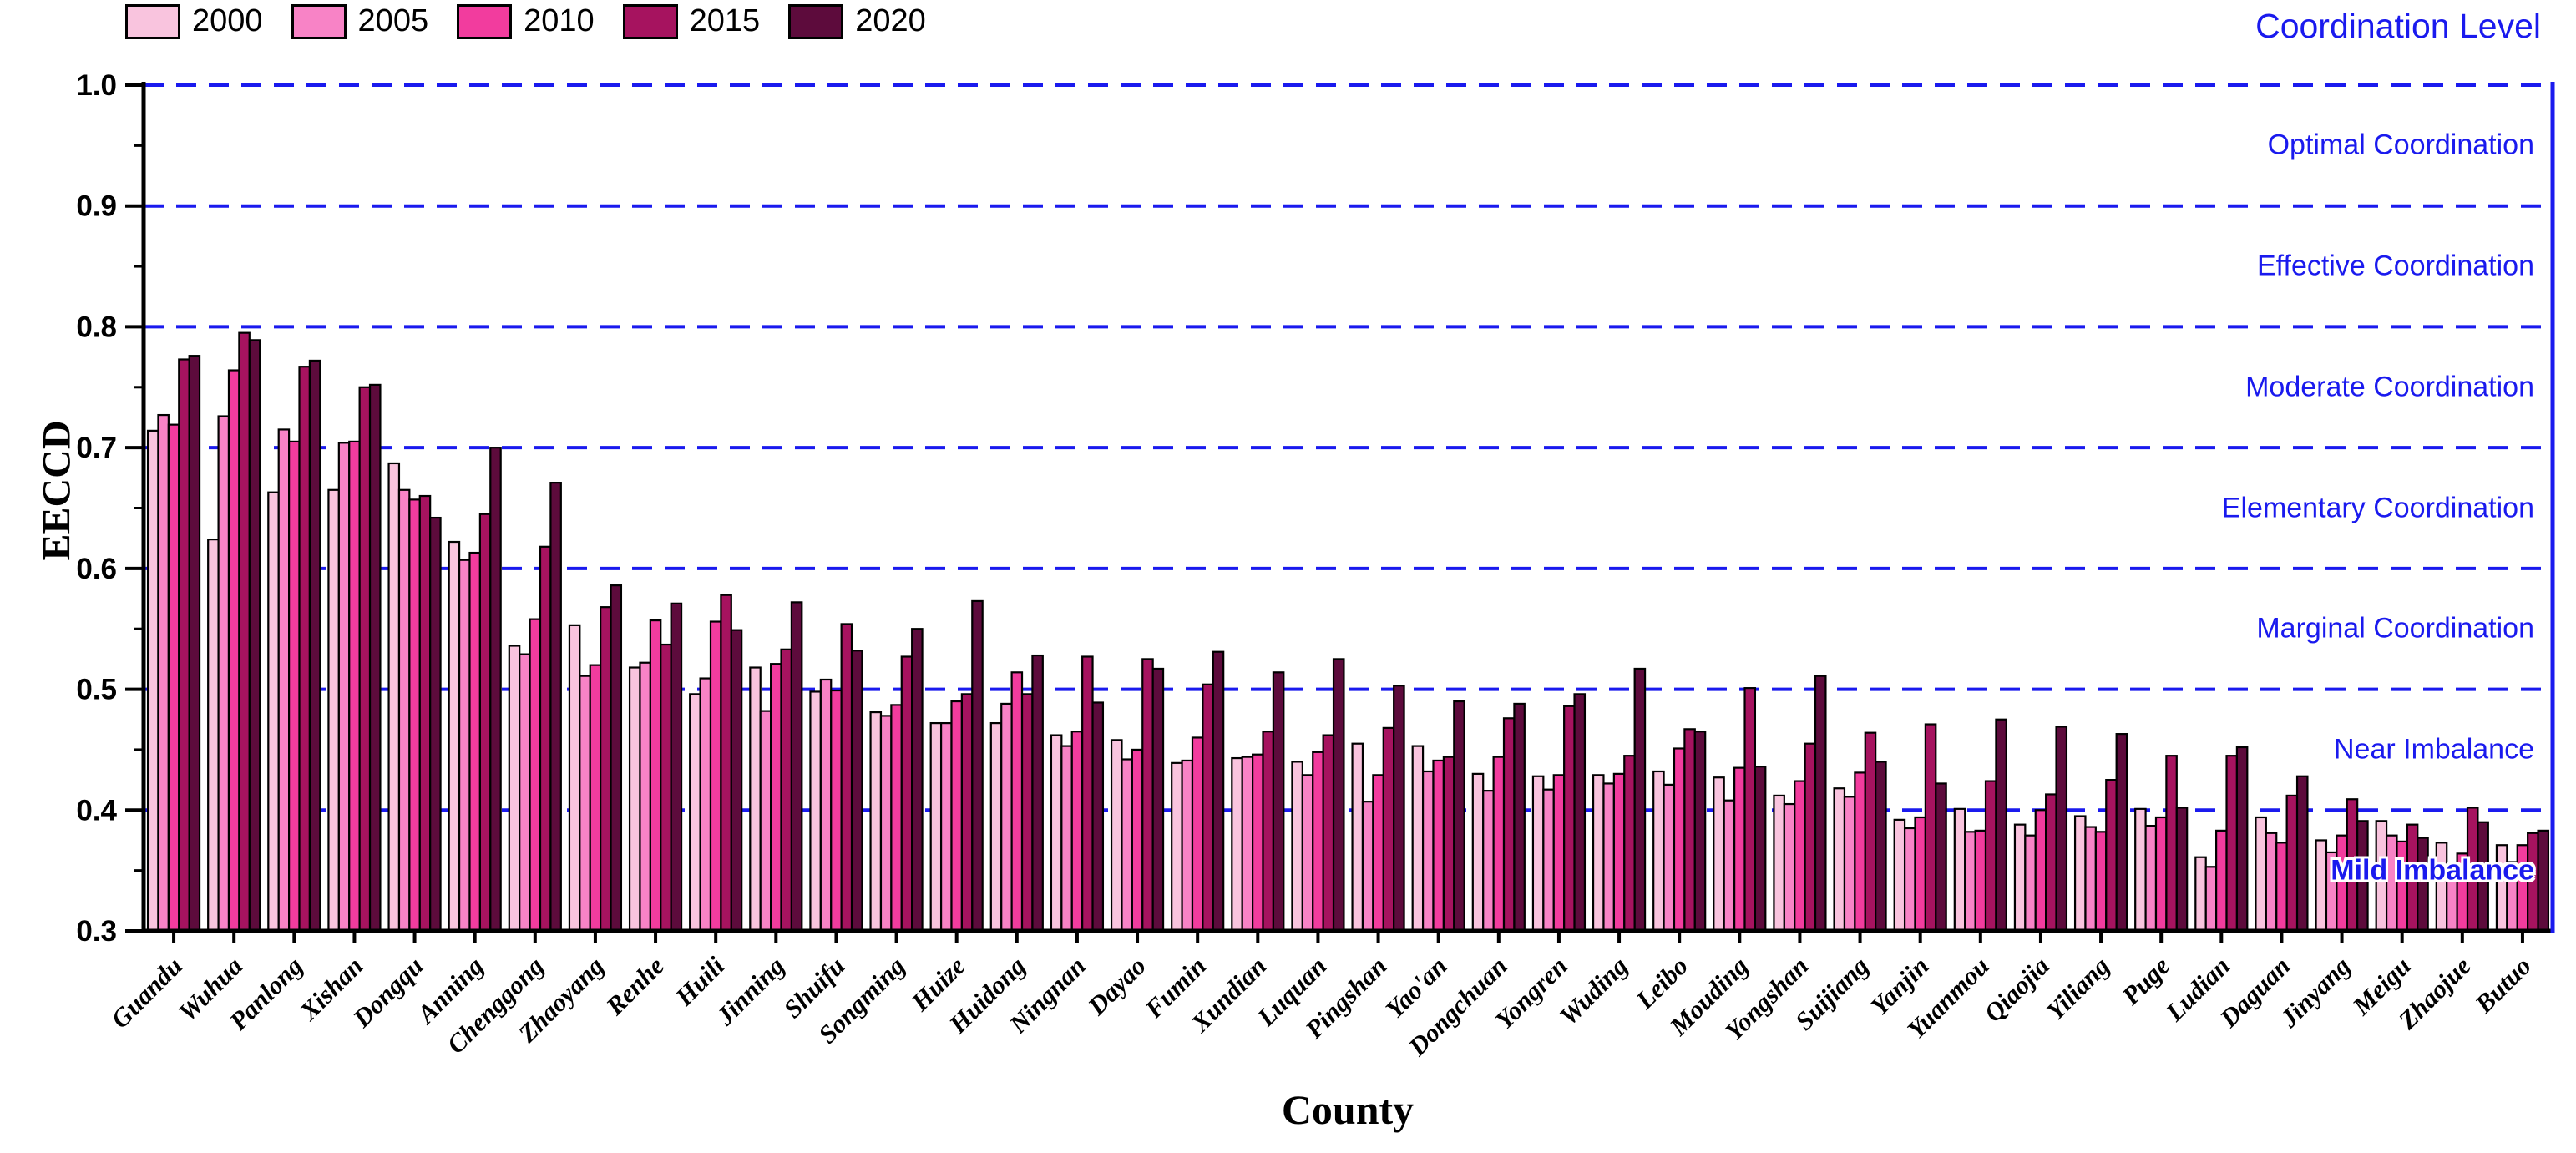 This screenshot has height=1153, width=2576. Describe the element at coordinates (967, 813) in the screenshot. I see `bar-Huize-2015` at that location.